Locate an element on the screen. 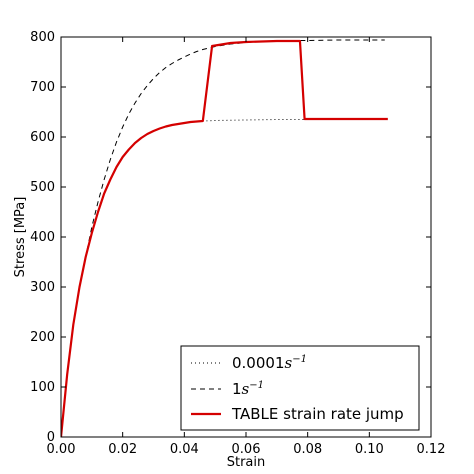 Image resolution: width=474 pixels, height=474 pixels. x-tick-label: 0.06 is located at coordinates (246, 449).